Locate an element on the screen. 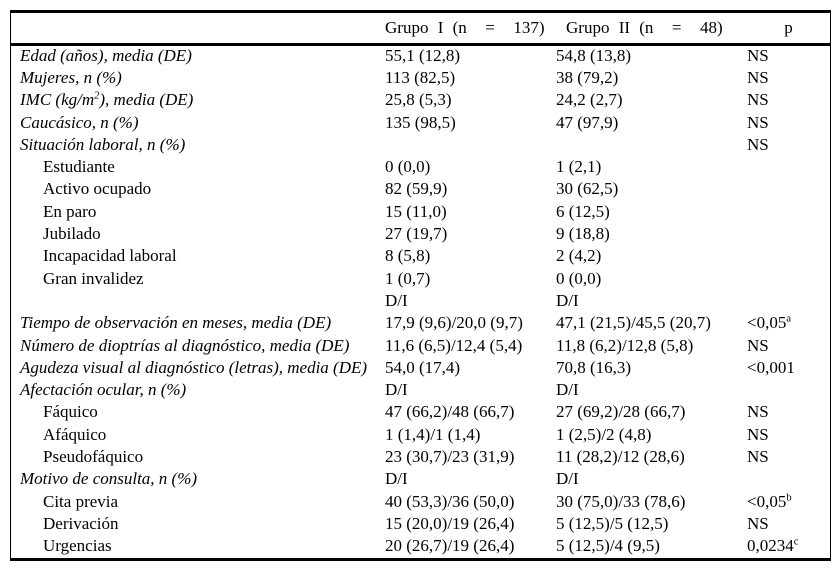 This screenshot has width=840, height=575. grupo-1-value-cell: 27 (19,7) is located at coordinates (416, 234).